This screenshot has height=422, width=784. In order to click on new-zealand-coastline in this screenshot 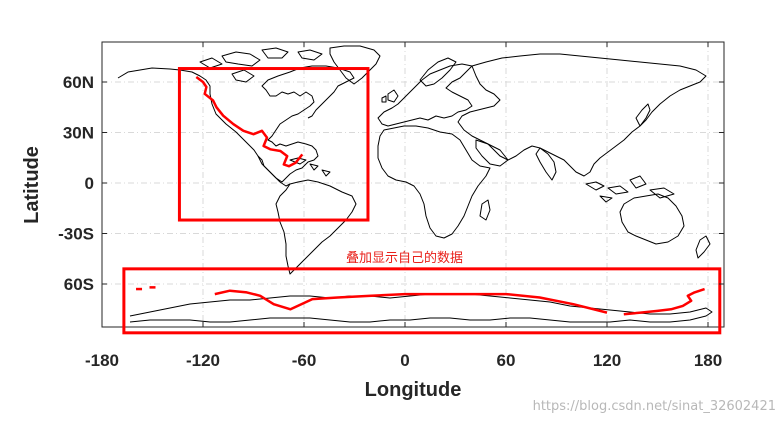, I will do `click(703, 247)`.